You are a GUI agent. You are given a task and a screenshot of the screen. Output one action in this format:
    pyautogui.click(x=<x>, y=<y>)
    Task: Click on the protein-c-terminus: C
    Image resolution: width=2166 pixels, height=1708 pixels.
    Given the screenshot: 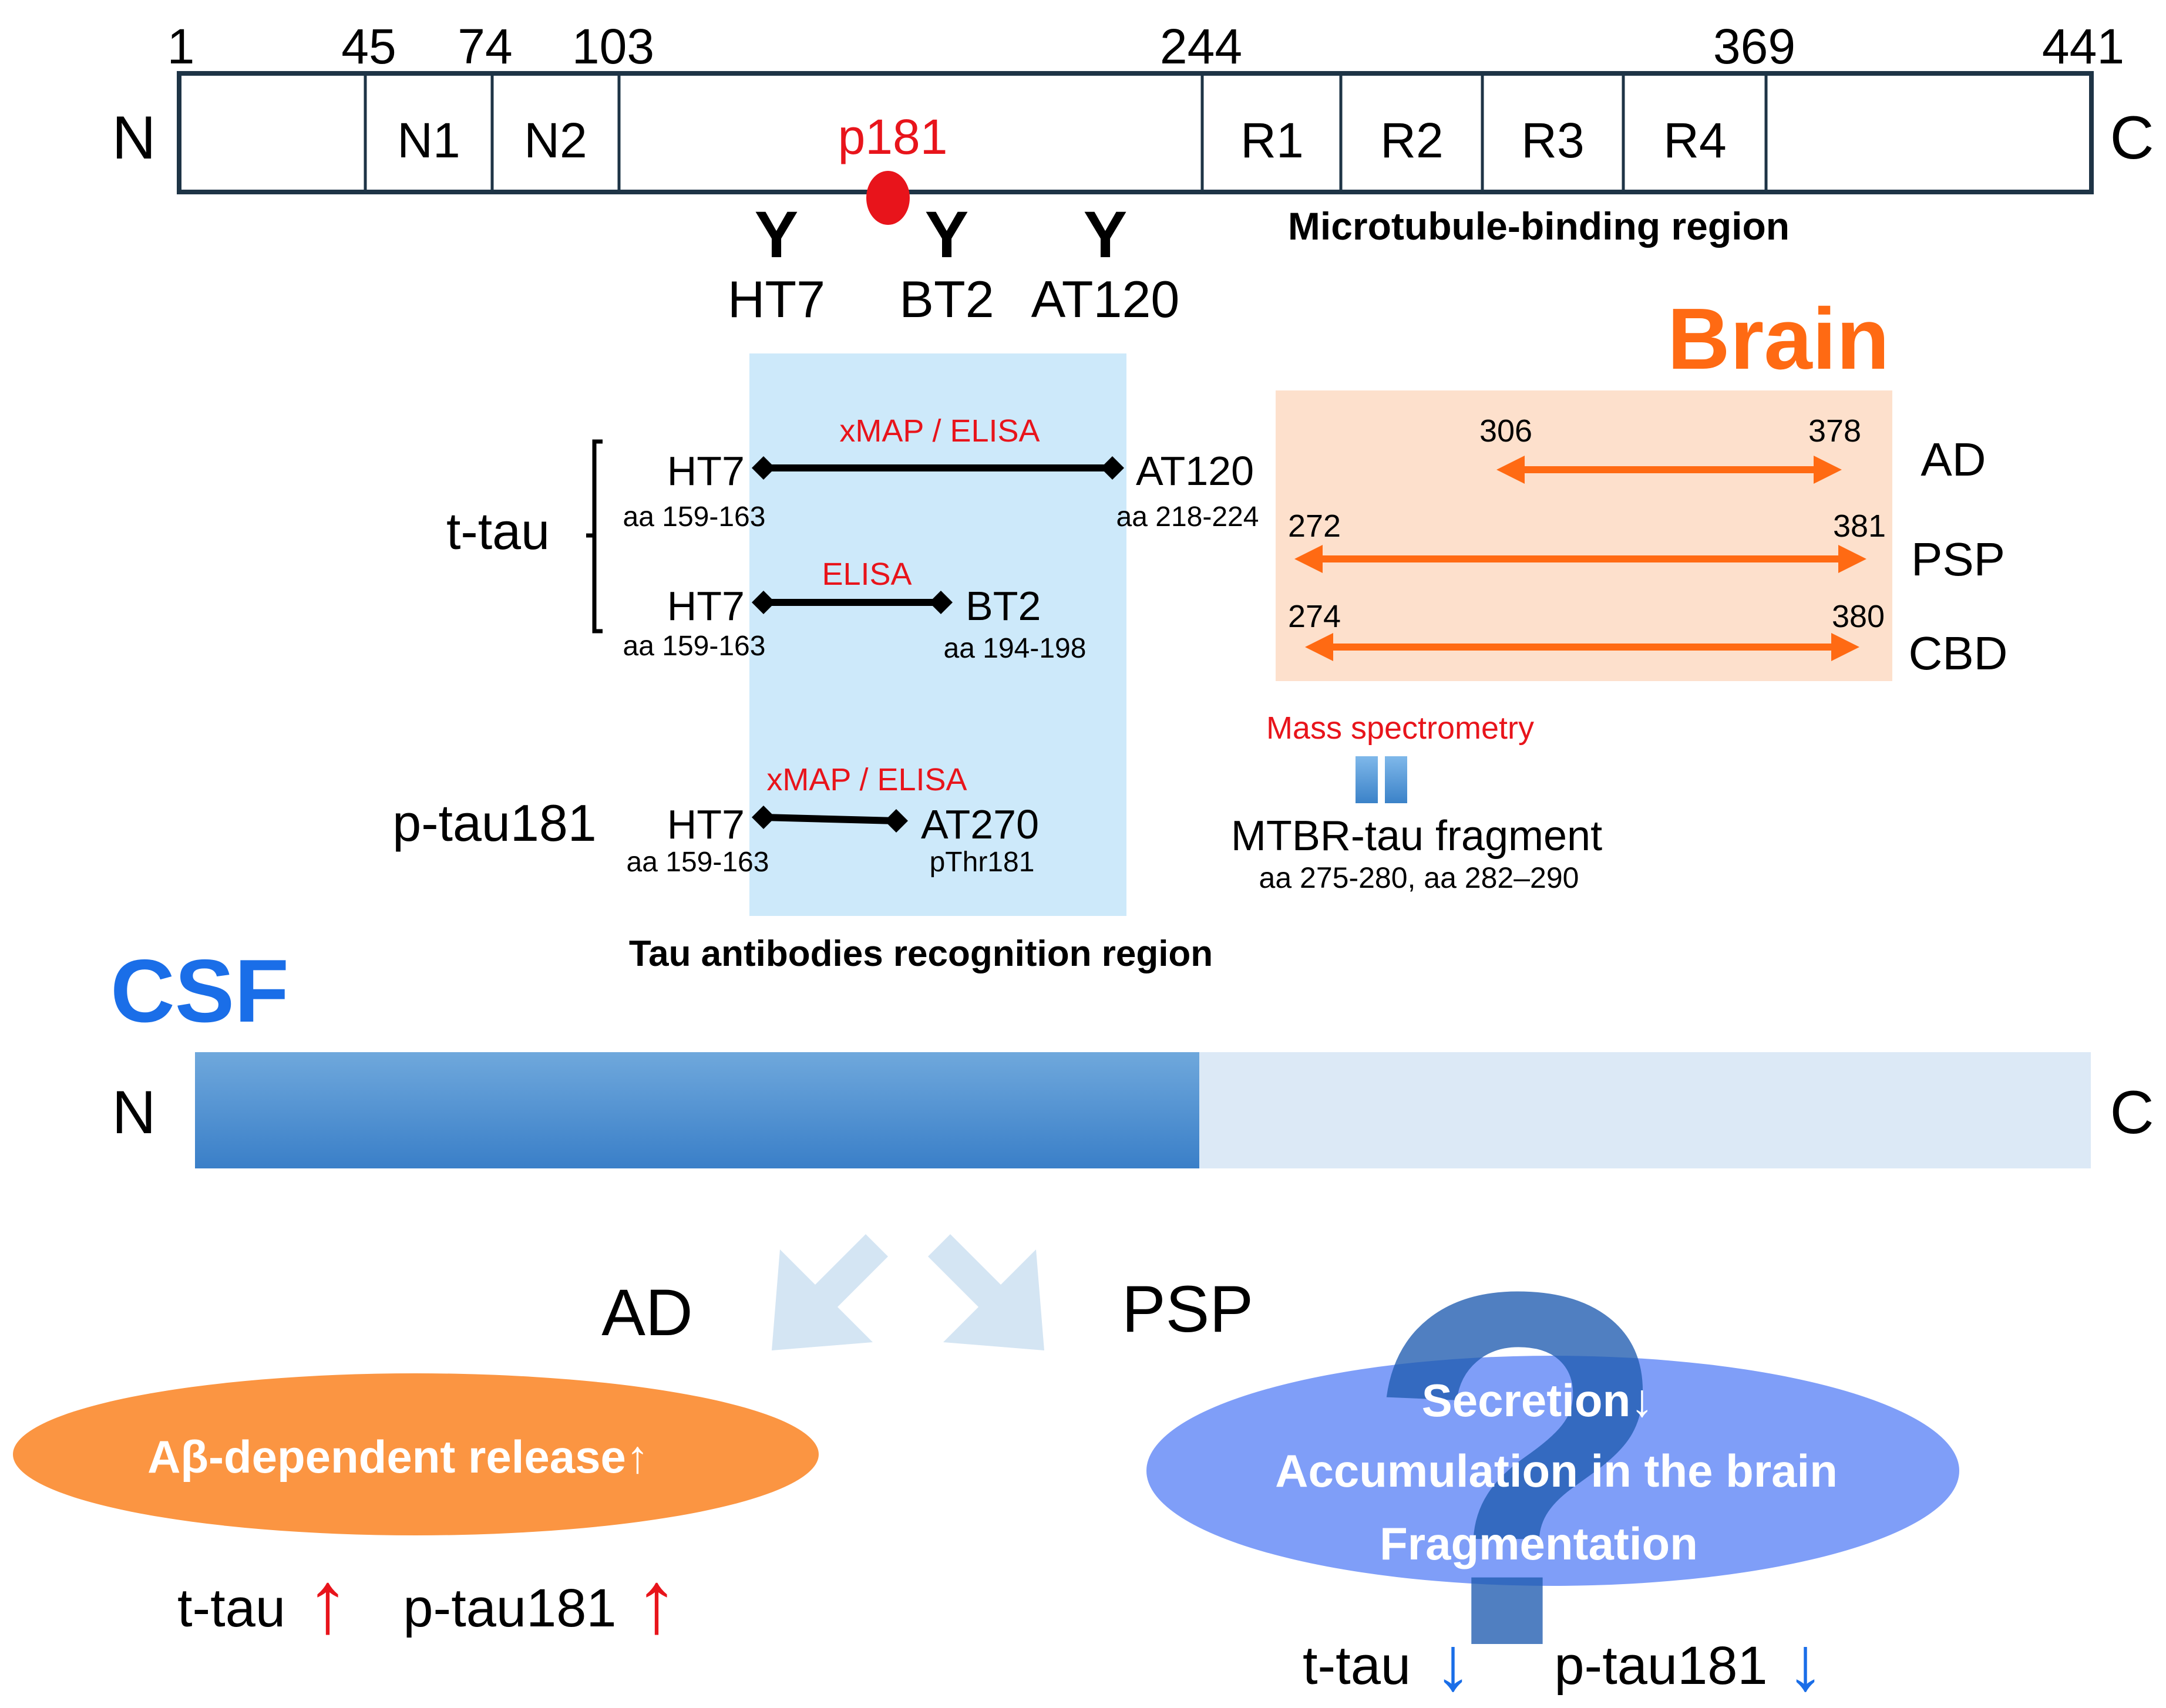 What is the action you would take?
    pyautogui.click(x=2132, y=138)
    